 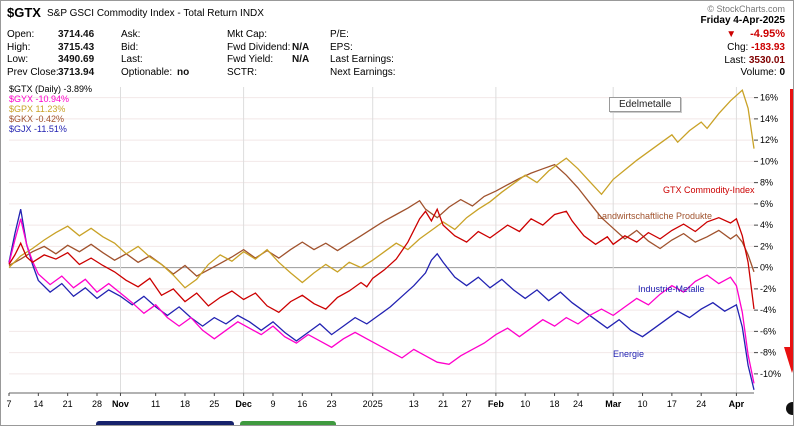 I want to click on x-tick-label: Nov, so click(x=120, y=404).